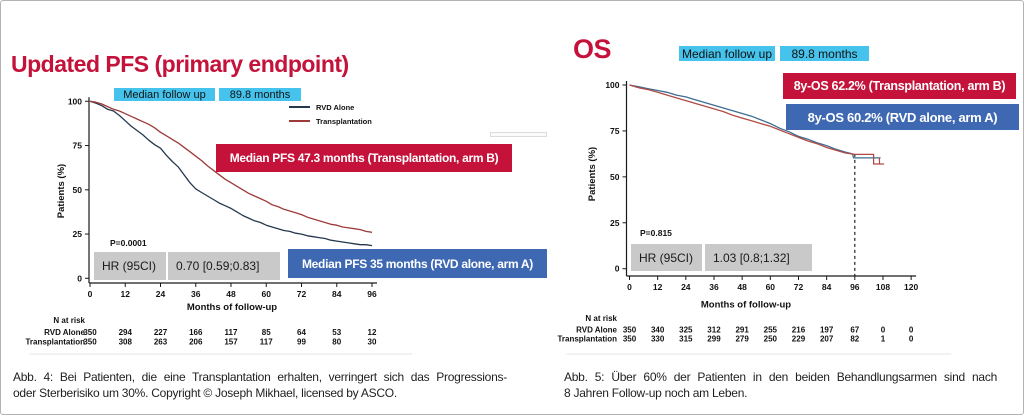  What do you see at coordinates (372, 342) in the screenshot?
I see `n-at-risk-value: 30` at bounding box center [372, 342].